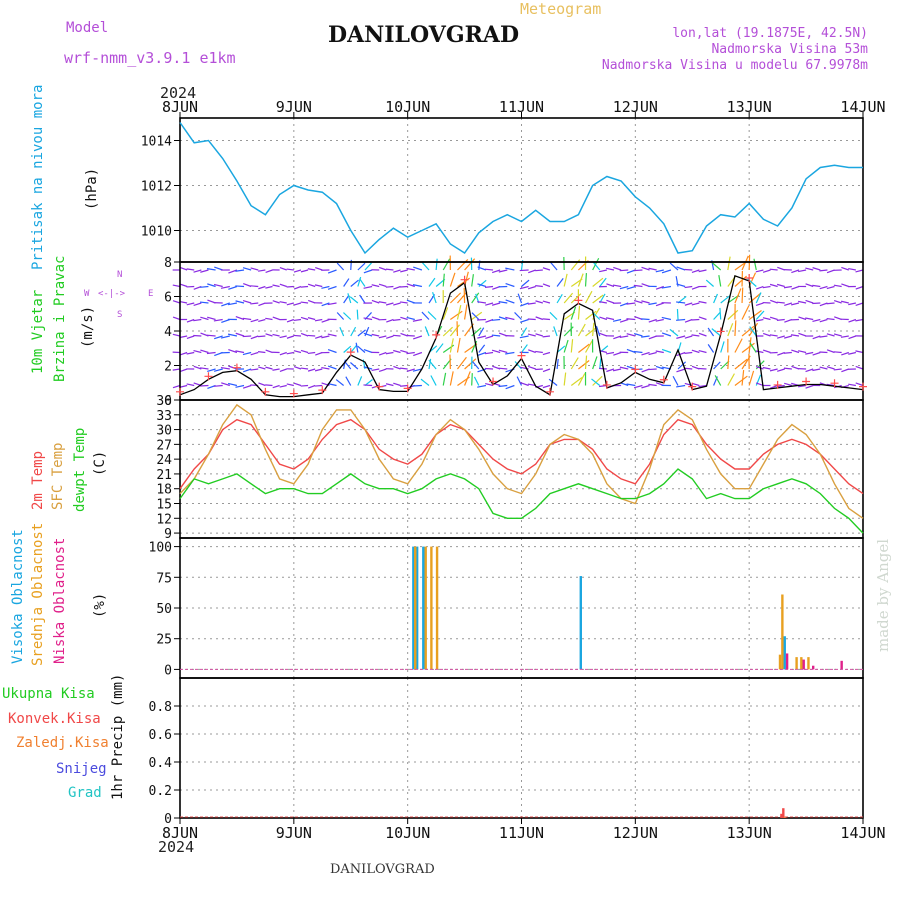 The image size is (900, 900). Describe the element at coordinates (164, 519) in the screenshot. I see `temp-tick-label: 12` at that location.